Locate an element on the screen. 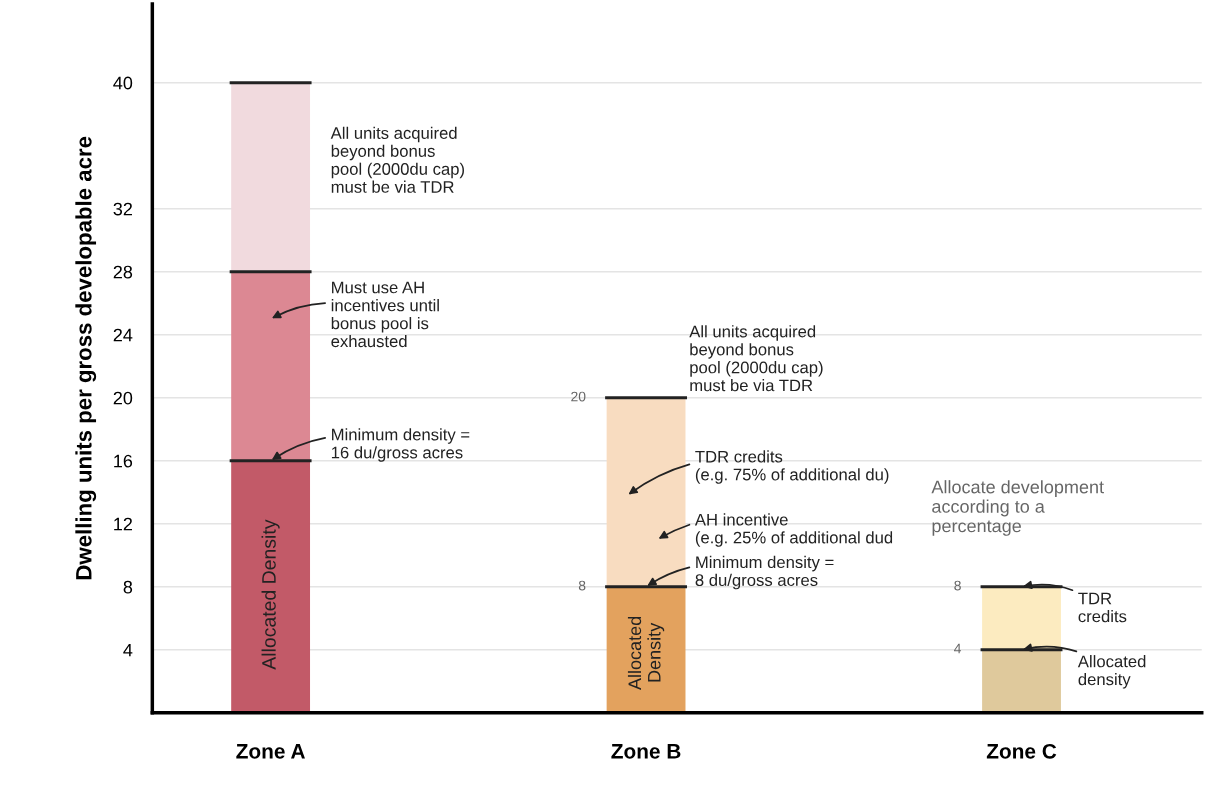 Image resolution: width=1209 pixels, height=785 pixels. annotation: TDR credits is located at coordinates (1102, 607).